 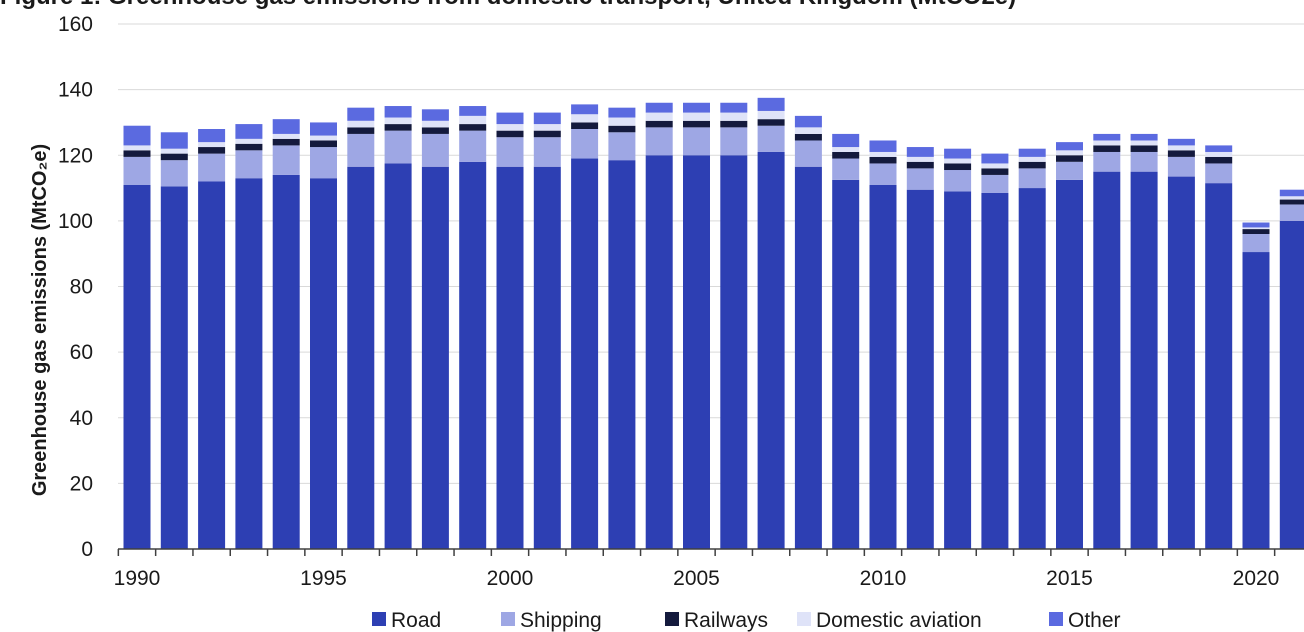 What do you see at coordinates (286, 160) in the screenshot?
I see `bar-shipping-1994` at bounding box center [286, 160].